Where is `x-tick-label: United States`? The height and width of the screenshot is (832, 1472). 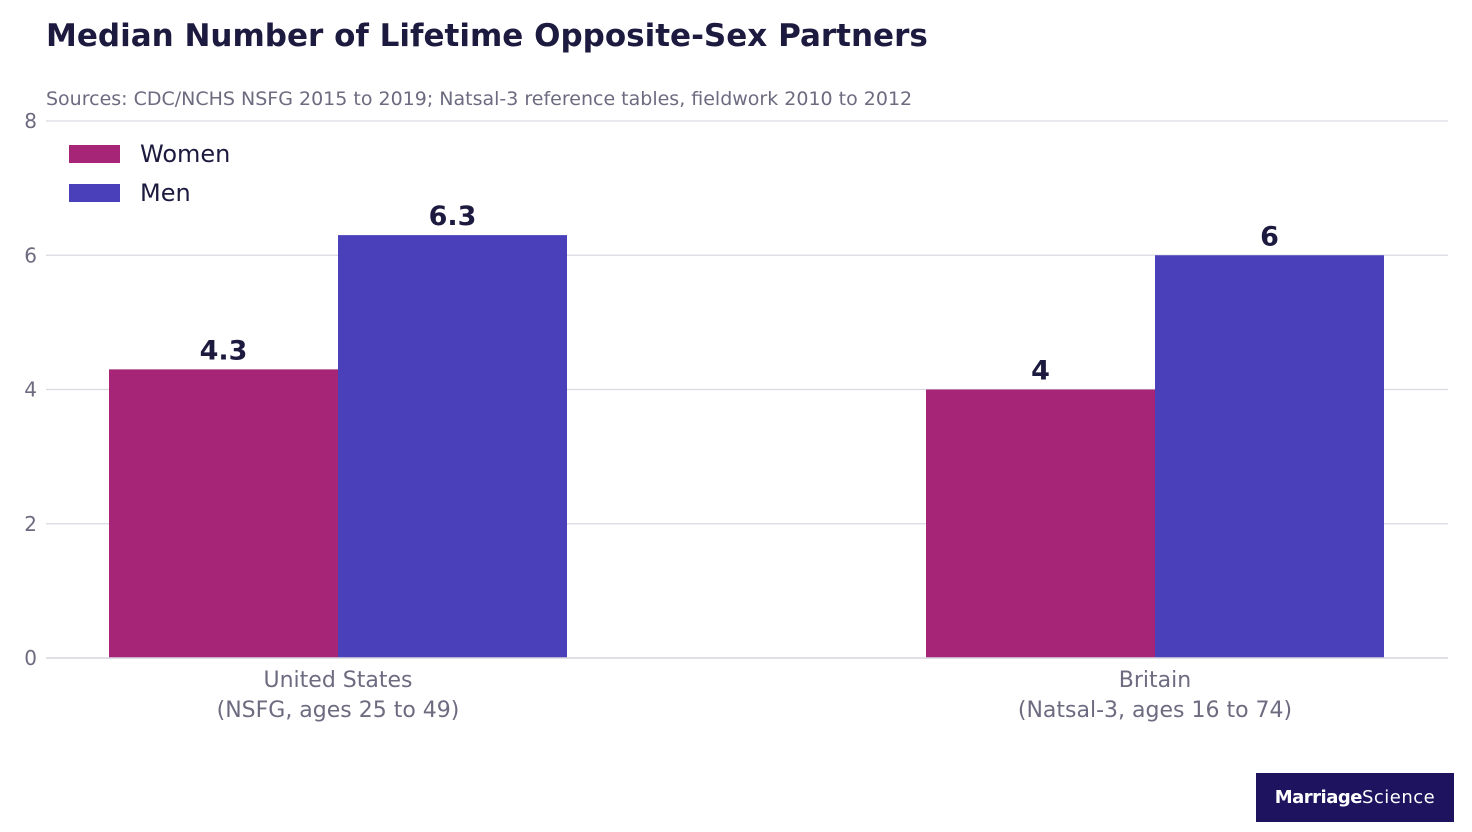
x-tick-label: United States is located at coordinates (338, 680).